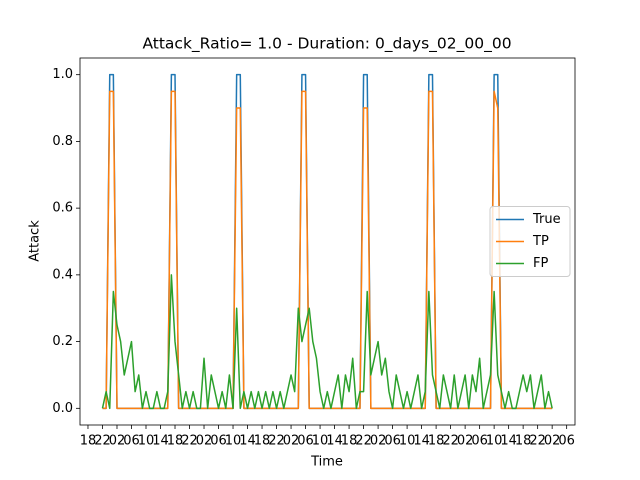  What do you see at coordinates (546, 219) in the screenshot?
I see `legend-label: True` at bounding box center [546, 219].